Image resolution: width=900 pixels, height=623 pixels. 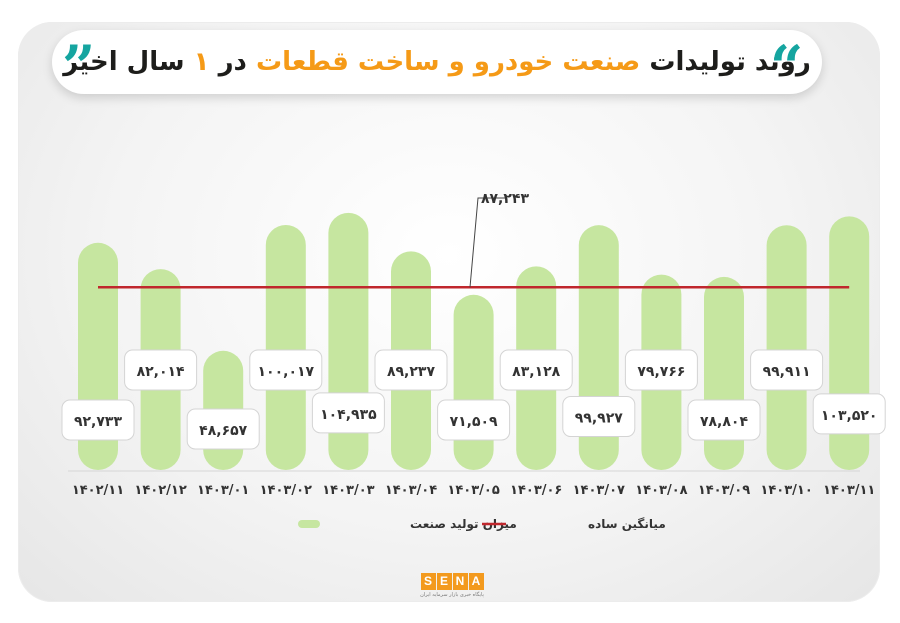 I want to click on logo-letter: A, so click(x=476, y=581).